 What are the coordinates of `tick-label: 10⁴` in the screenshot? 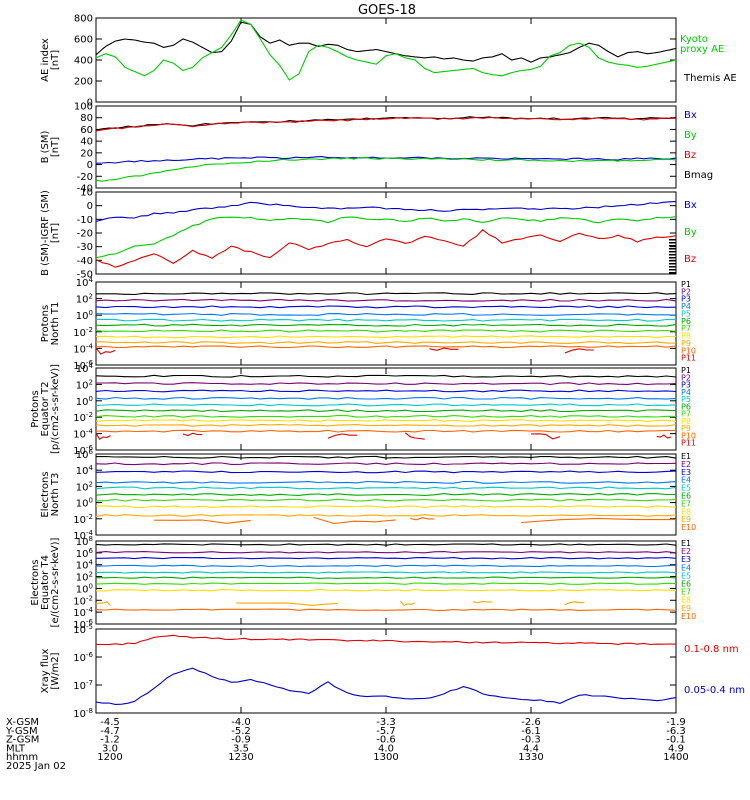 It's located at (85, 565).